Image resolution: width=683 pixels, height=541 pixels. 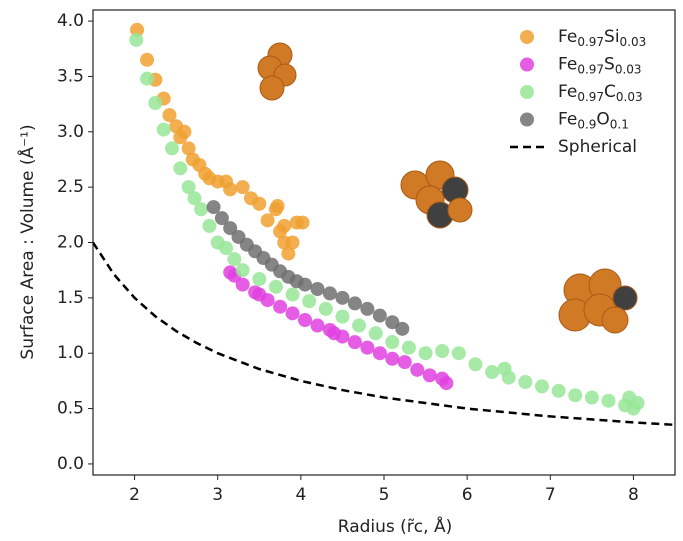 What do you see at coordinates (70, 132) in the screenshot?
I see `y-tick-label: 3.0` at bounding box center [70, 132].